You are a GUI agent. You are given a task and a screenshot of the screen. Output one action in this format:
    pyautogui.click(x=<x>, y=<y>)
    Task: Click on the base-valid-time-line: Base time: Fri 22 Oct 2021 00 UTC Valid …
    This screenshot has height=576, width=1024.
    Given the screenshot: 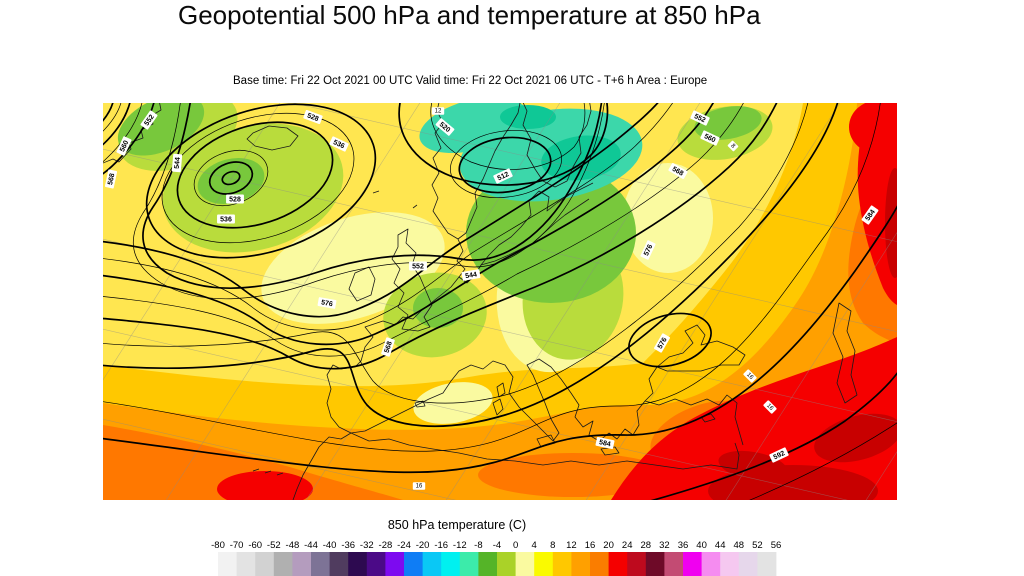 What is the action you would take?
    pyautogui.click(x=470, y=81)
    